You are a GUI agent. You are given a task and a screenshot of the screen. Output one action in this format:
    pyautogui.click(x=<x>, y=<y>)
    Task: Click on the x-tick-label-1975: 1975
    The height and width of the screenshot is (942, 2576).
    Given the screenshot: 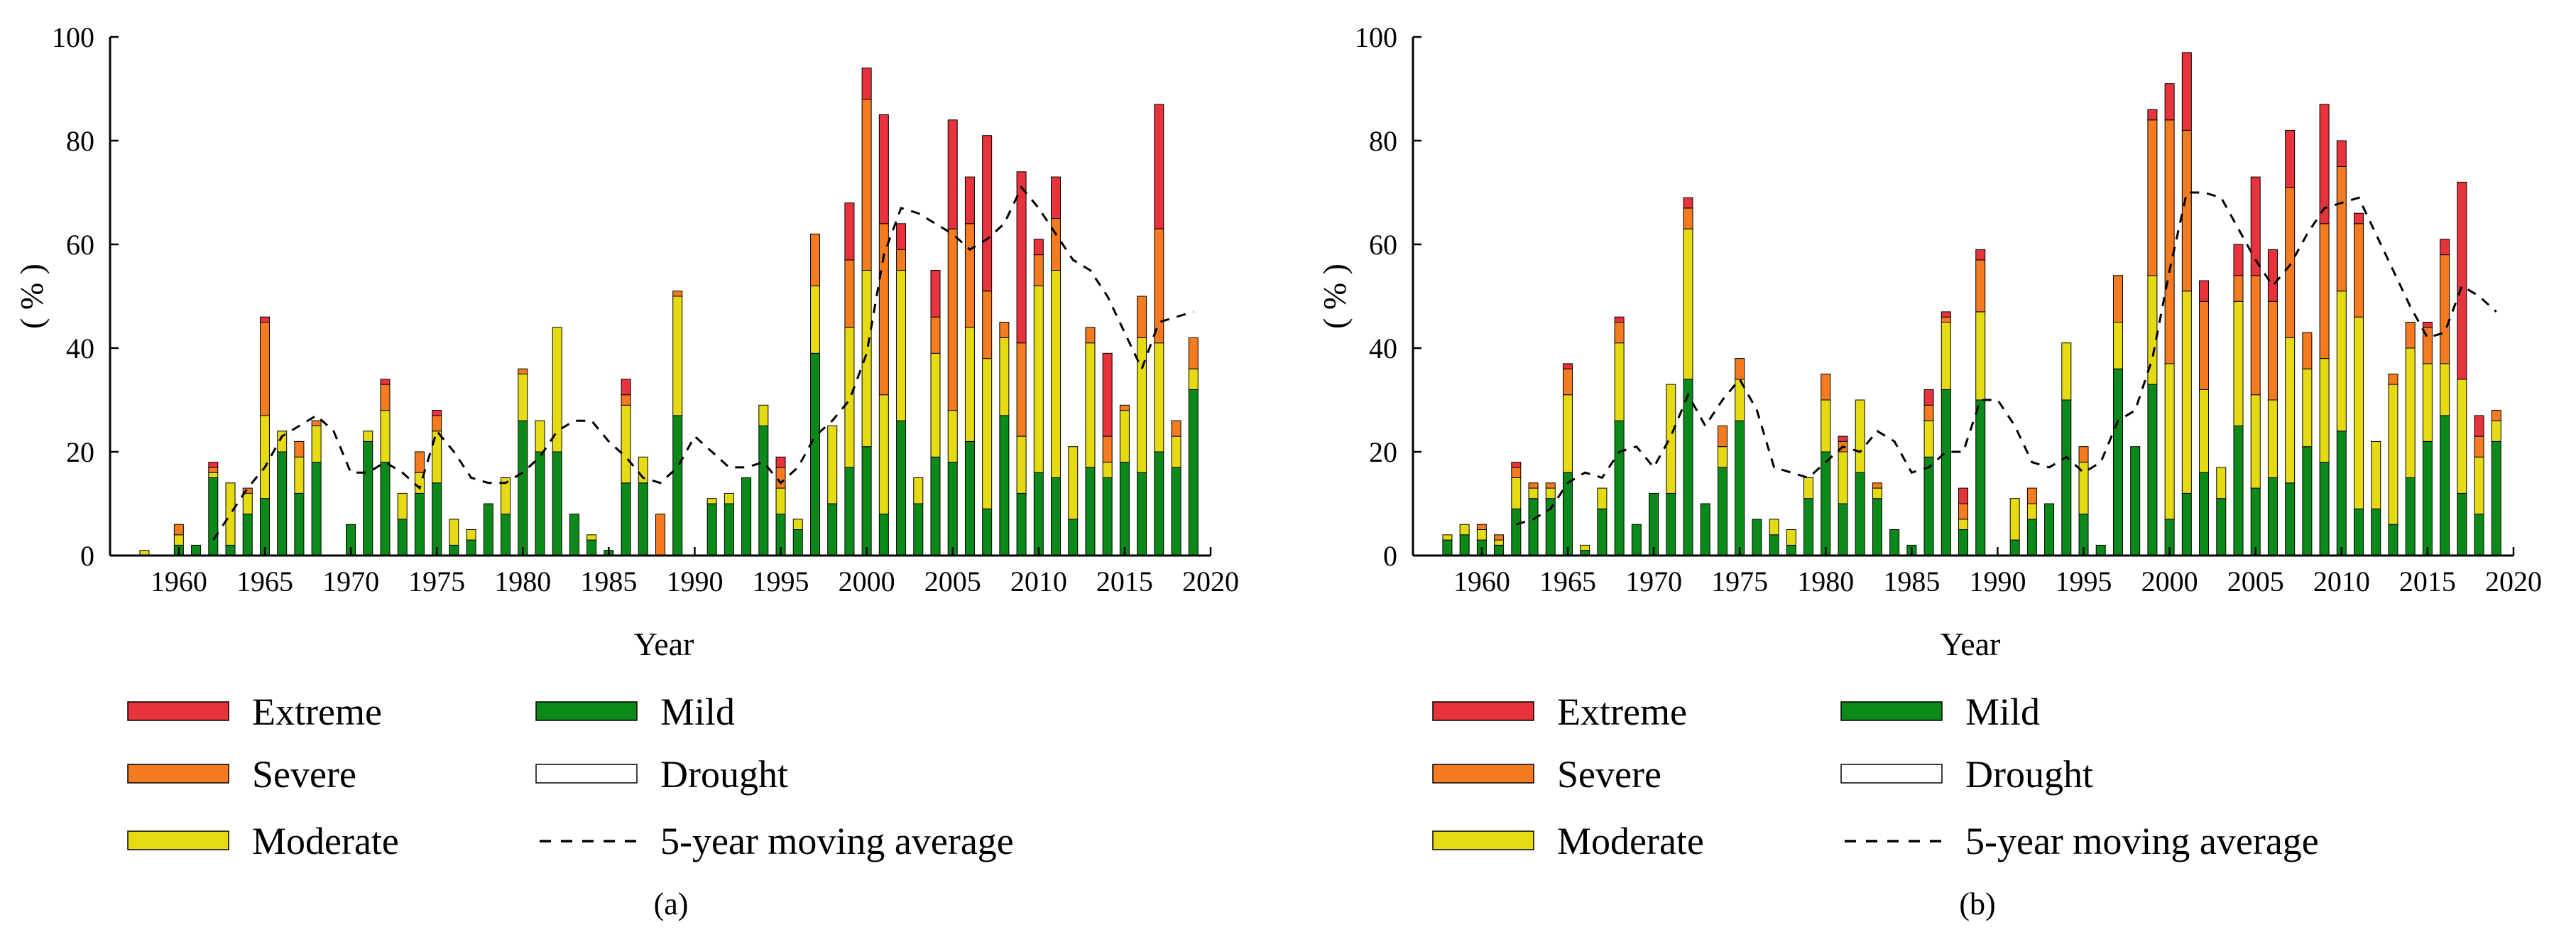 What is the action you would take?
    pyautogui.click(x=436, y=581)
    